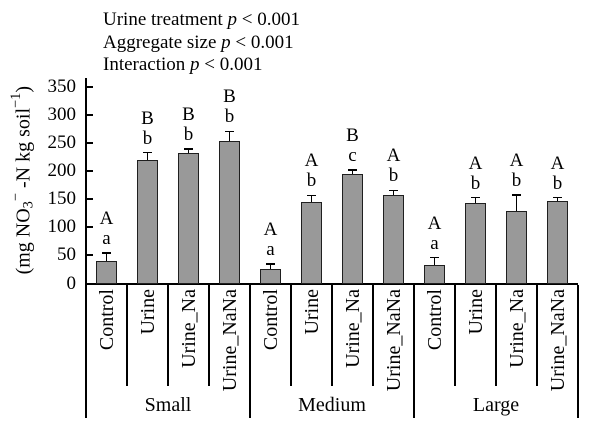 Image resolution: width=600 pixels, height=444 pixels. Describe the element at coordinates (168, 405) in the screenshot. I see `group-label-small: Small` at that location.